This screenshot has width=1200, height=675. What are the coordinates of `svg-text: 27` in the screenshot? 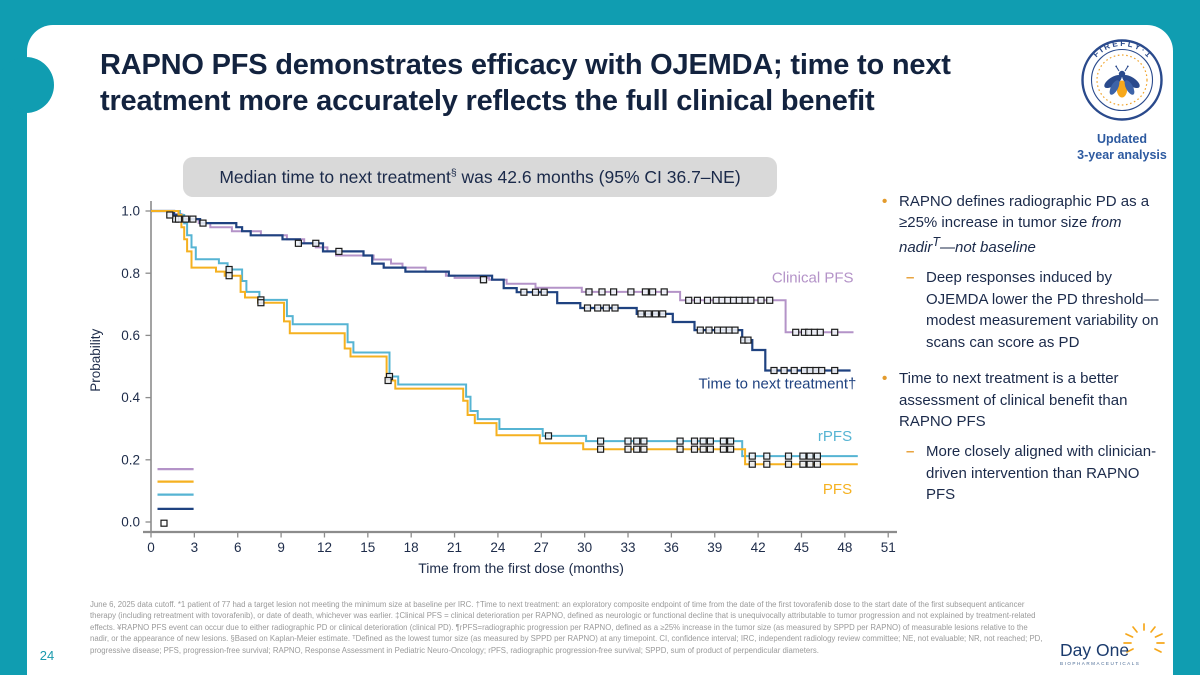 It's located at (541, 547).